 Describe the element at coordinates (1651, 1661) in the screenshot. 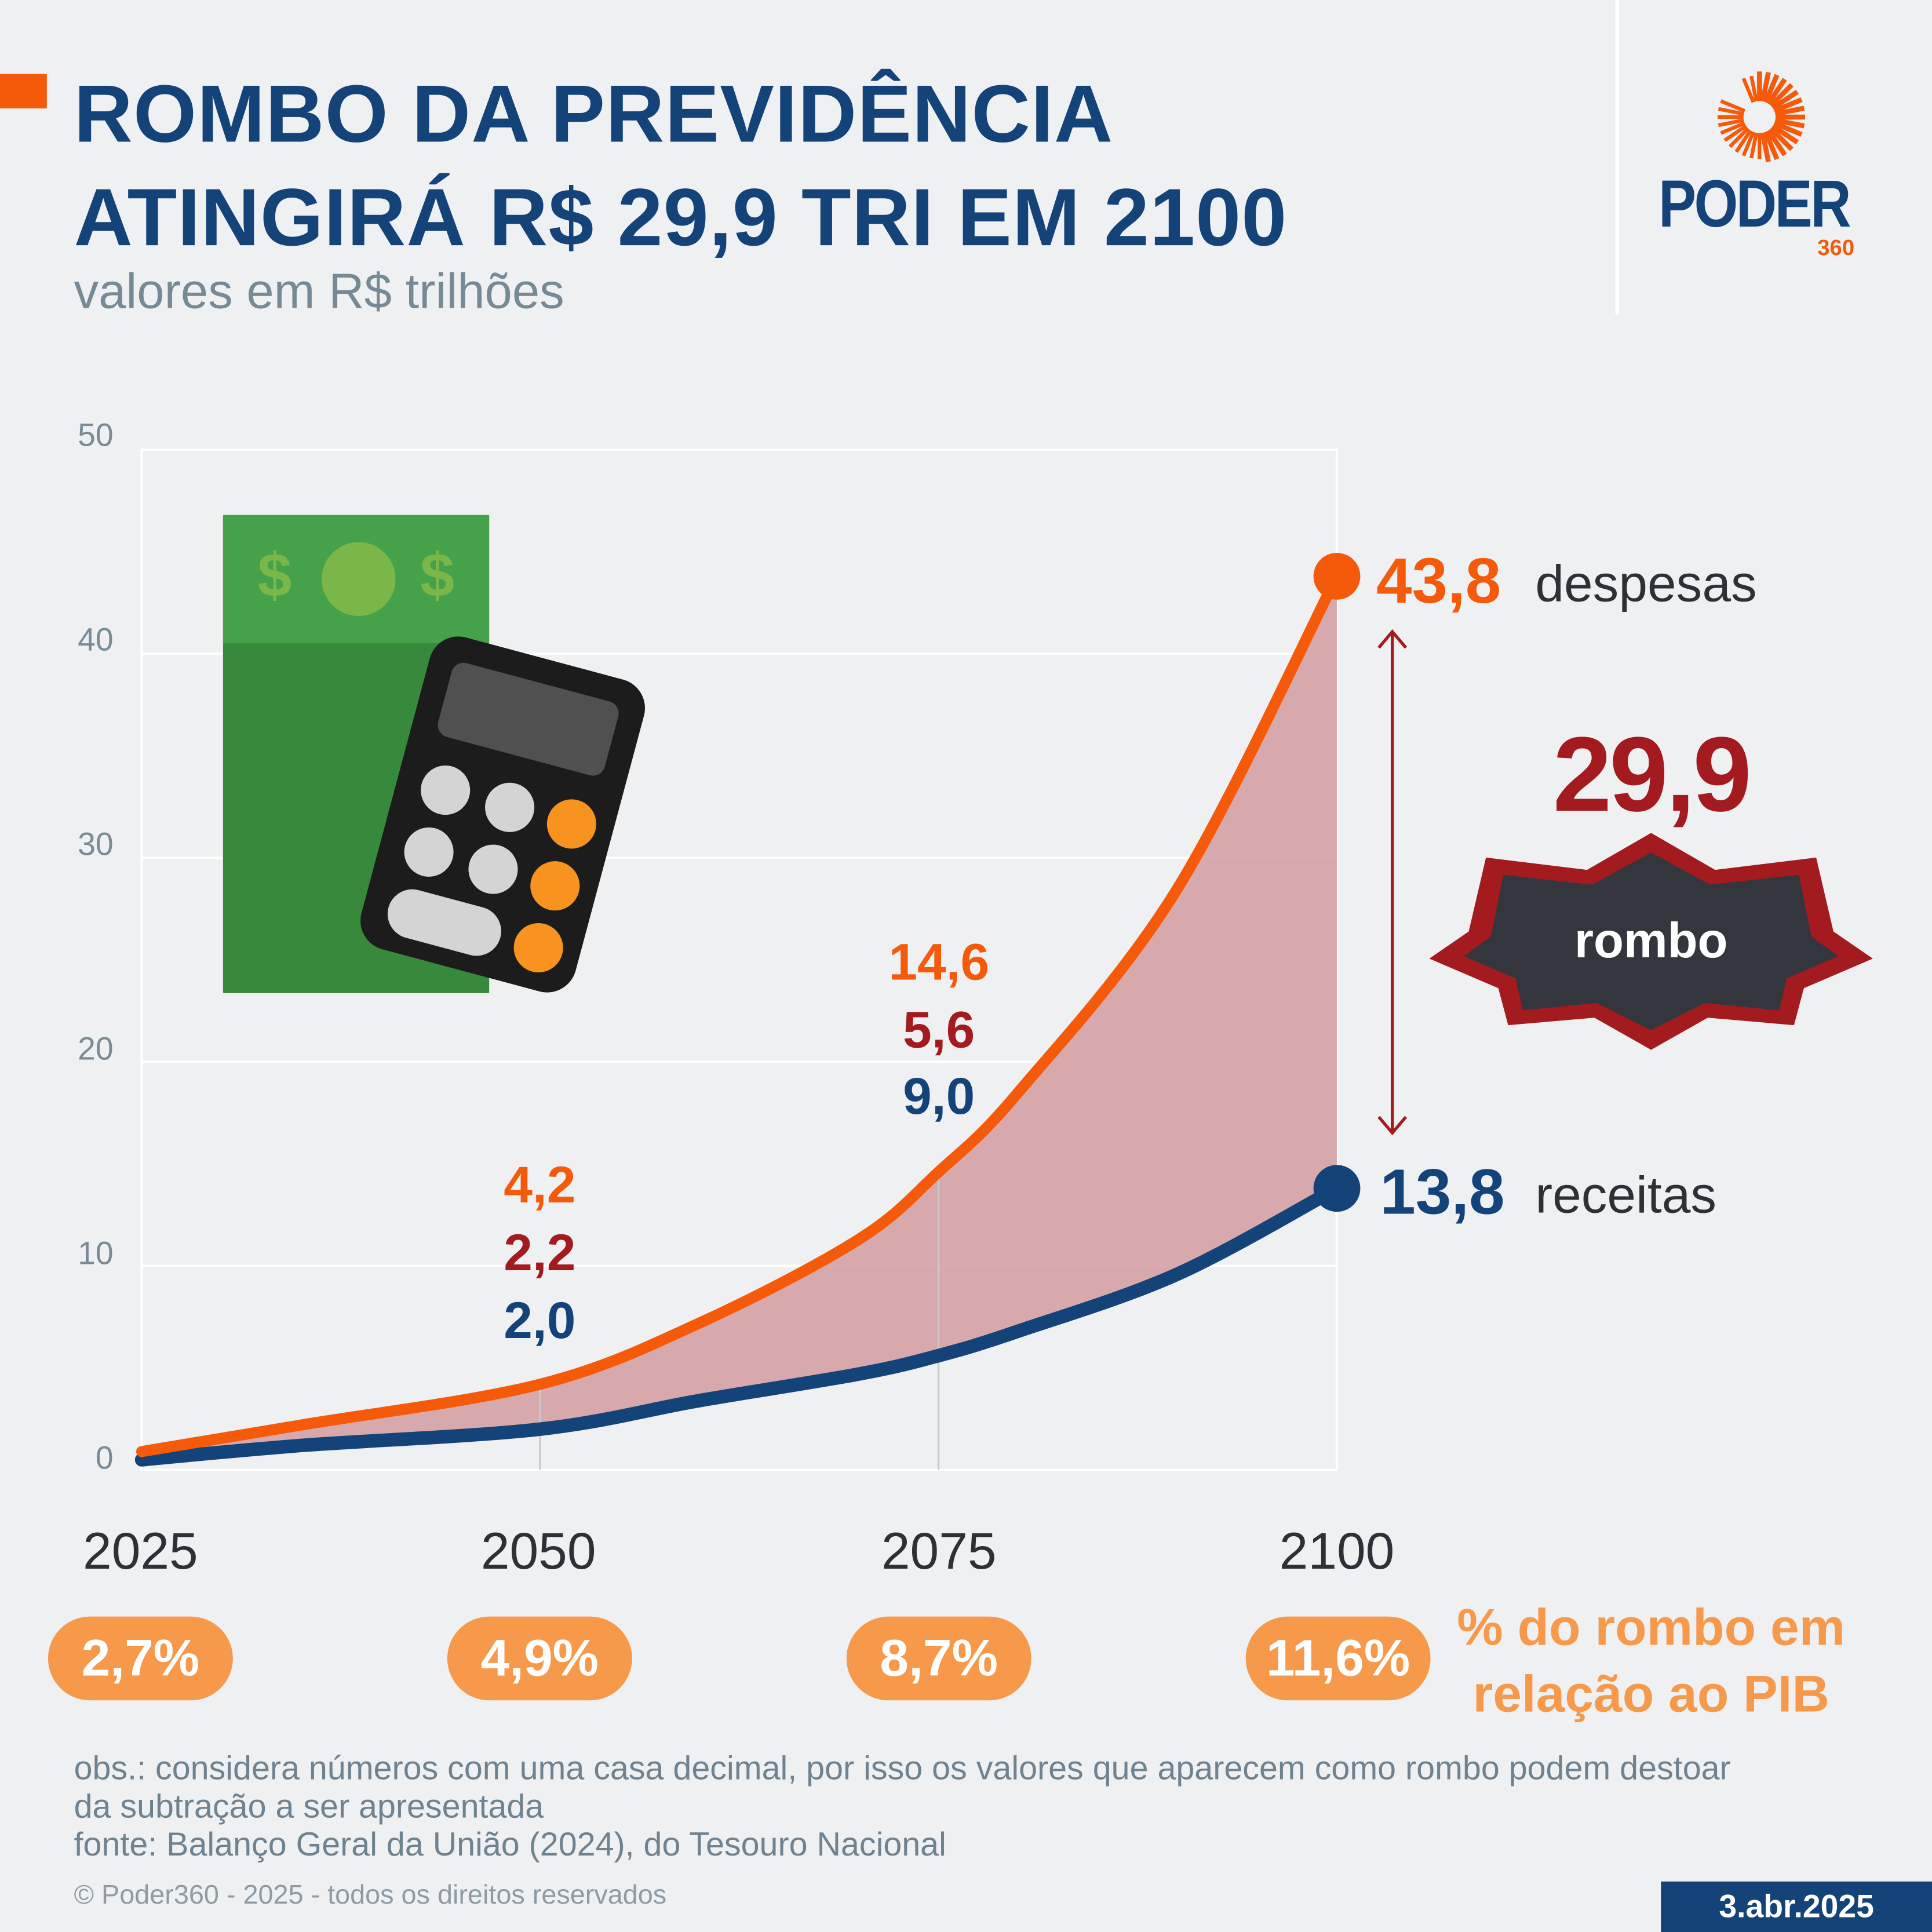

I see `pib-share-title: % do rombo em relação ao PIB` at that location.